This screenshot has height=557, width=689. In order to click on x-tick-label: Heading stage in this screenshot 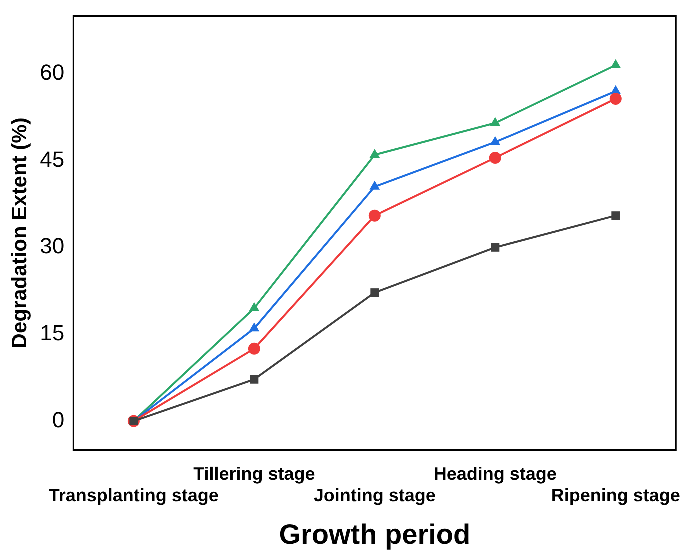, I will do `click(495, 474)`.